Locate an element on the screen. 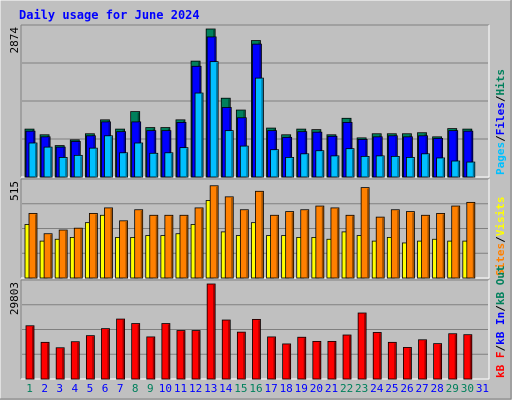 The height and width of the screenshot is (400, 512). y-max-label-kbytes: 29803 is located at coordinates (14, 298).